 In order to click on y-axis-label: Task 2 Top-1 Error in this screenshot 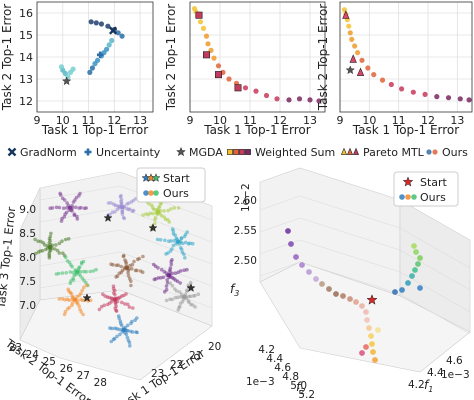, I will do `click(7, 58)`.